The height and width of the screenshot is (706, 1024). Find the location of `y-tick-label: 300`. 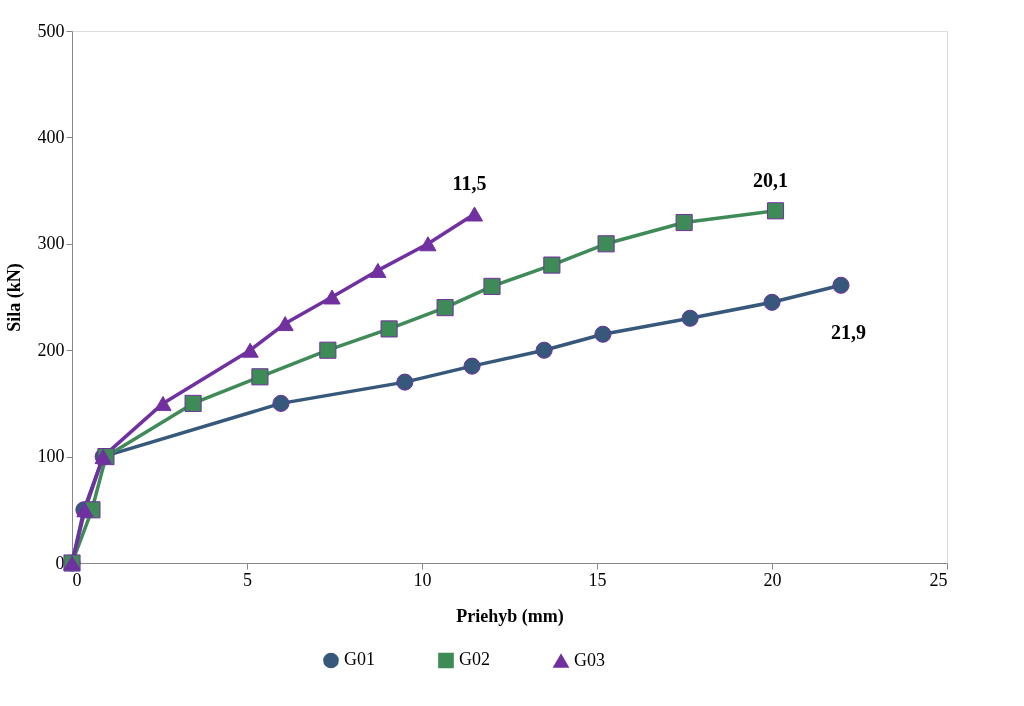

y-tick-label: 300 is located at coordinates (51, 243).